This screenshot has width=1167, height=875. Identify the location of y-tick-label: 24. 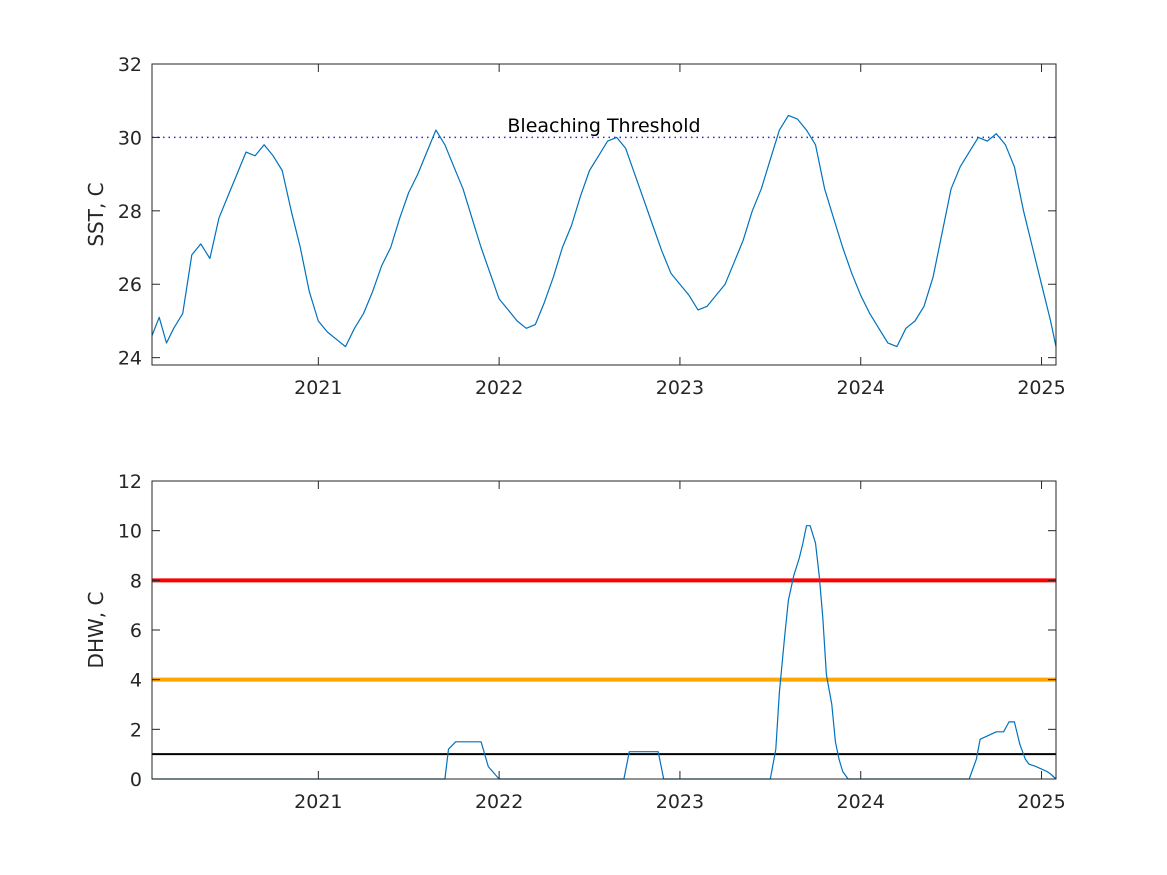
(130, 359).